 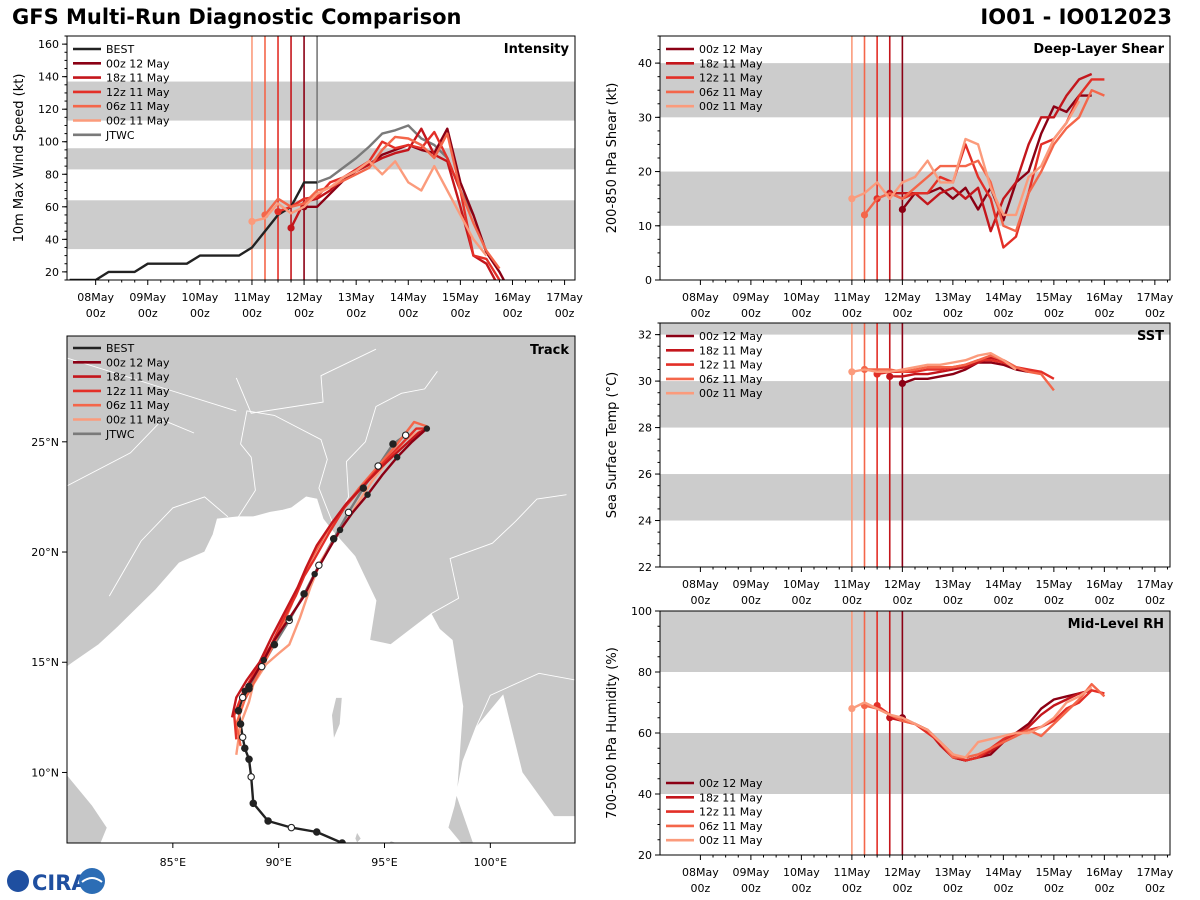 I want to click on sst-xtick-day: 11May, so click(x=852, y=584).